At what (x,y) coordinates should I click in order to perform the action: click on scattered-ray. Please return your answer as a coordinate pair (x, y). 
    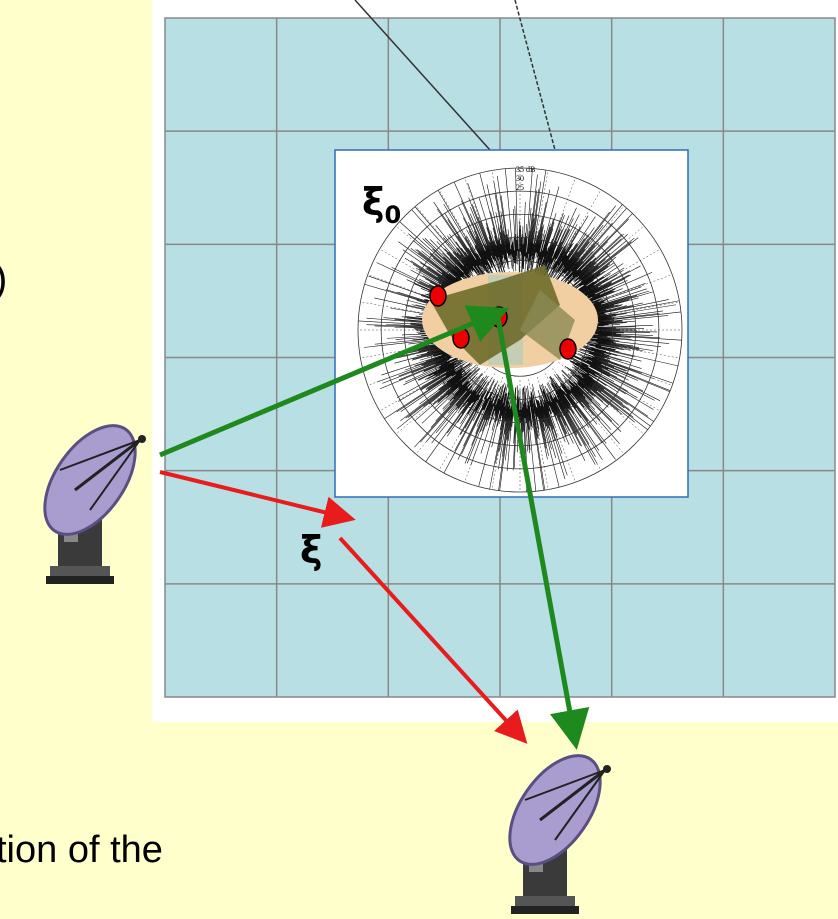
    Looking at the image, I should click on (542, 533).